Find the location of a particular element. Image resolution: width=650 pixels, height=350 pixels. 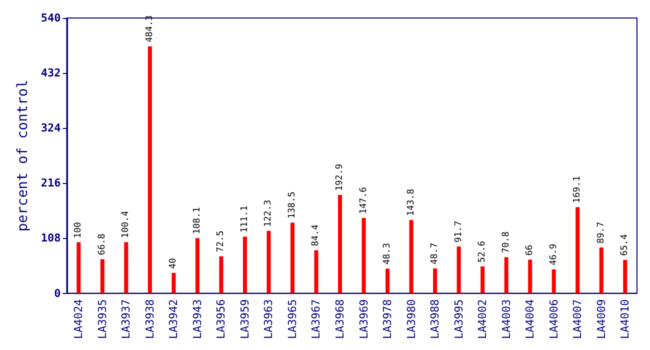

x-tick-label: LA3988 is located at coordinates (435, 319).